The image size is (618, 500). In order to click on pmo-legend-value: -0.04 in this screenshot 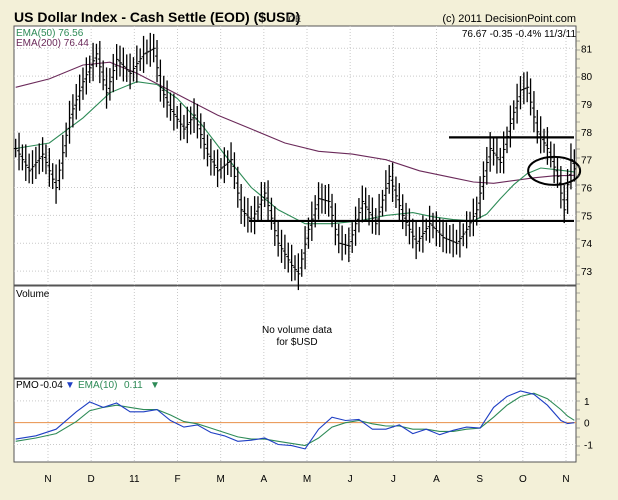, I will do `click(51, 385)`.